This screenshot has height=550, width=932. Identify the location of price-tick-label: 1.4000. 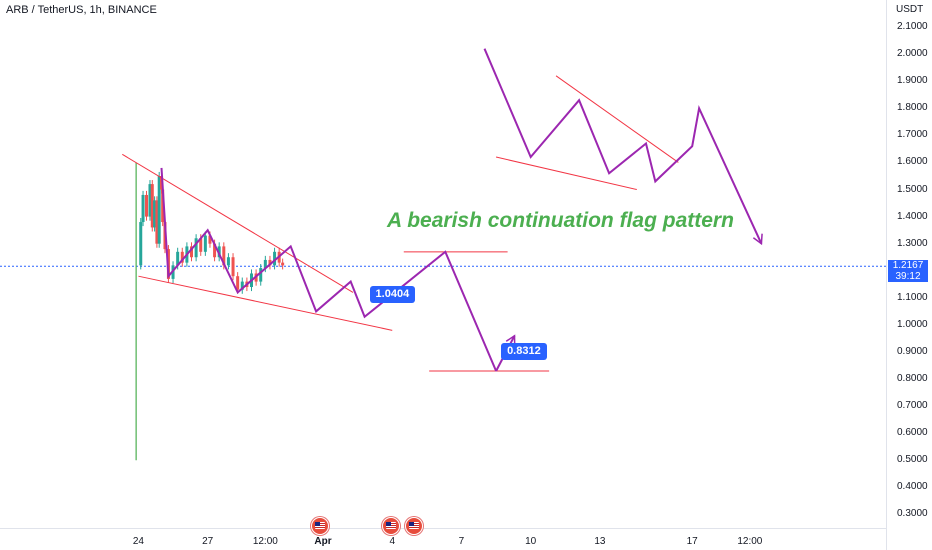
(912, 216).